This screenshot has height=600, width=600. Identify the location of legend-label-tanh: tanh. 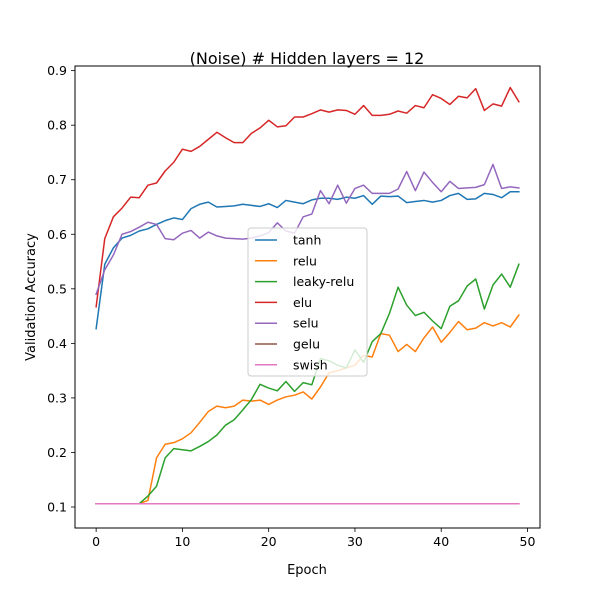
(307, 240).